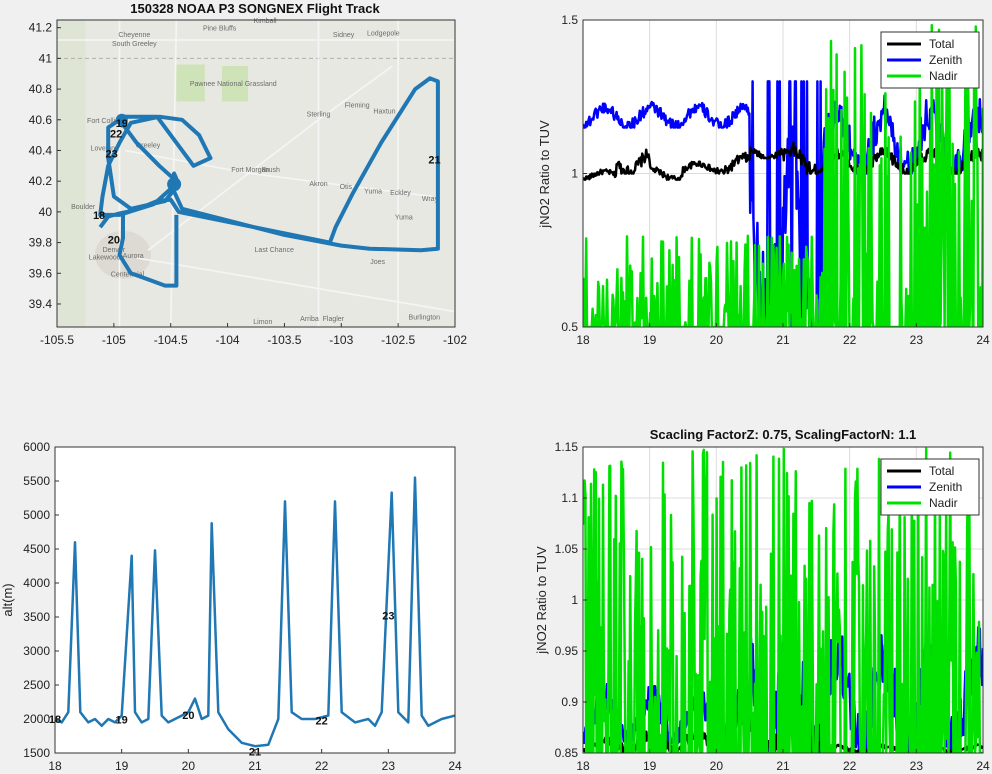 Image resolution: width=992 pixels, height=774 pixels. What do you see at coordinates (309, 319) in the screenshot?
I see `map-place-label: Arriba` at bounding box center [309, 319].